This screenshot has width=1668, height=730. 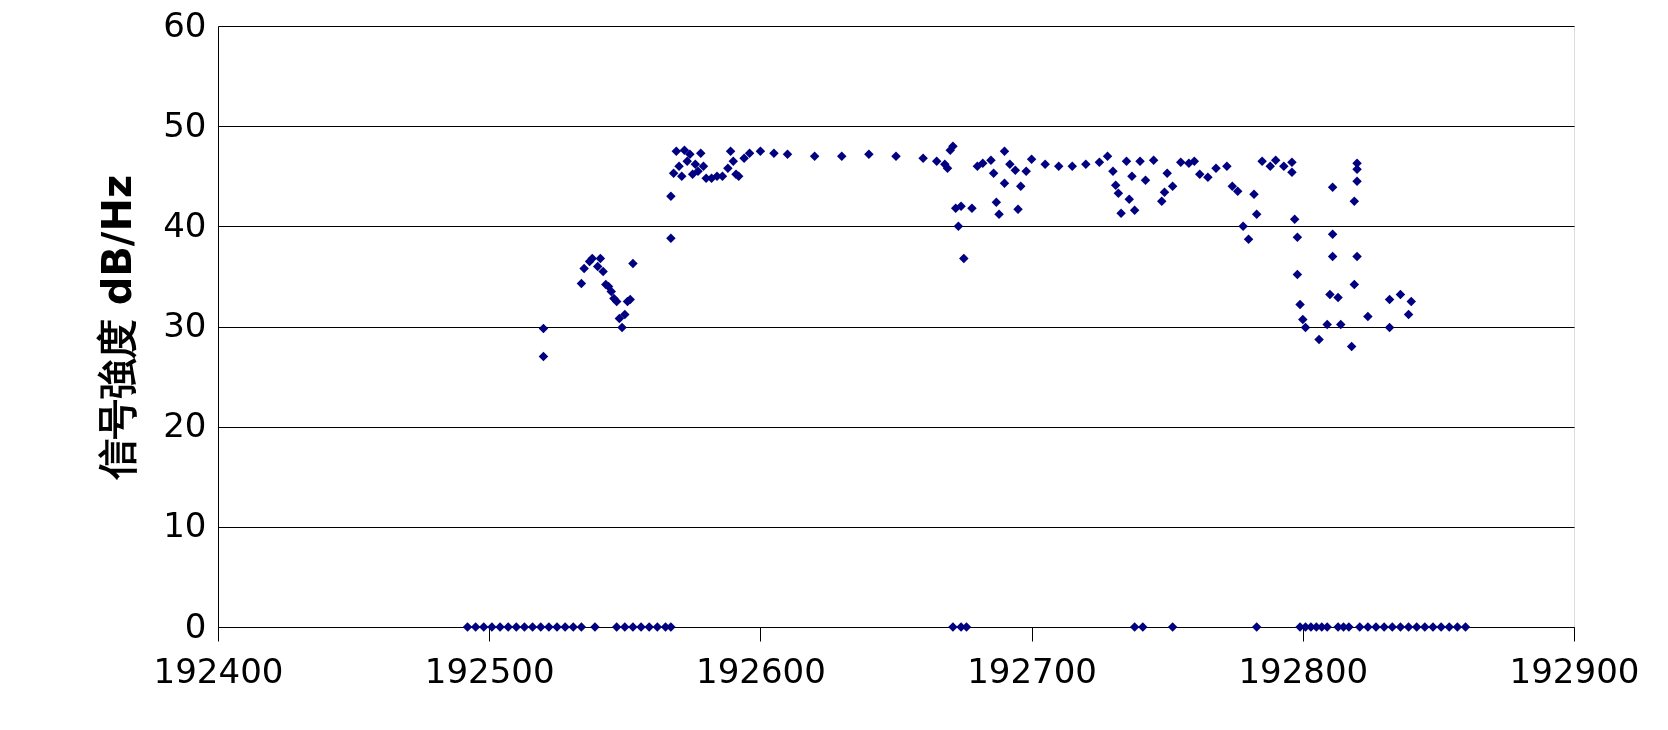 What do you see at coordinates (218, 670) in the screenshot?
I see `x-tick-label: 192400` at bounding box center [218, 670].